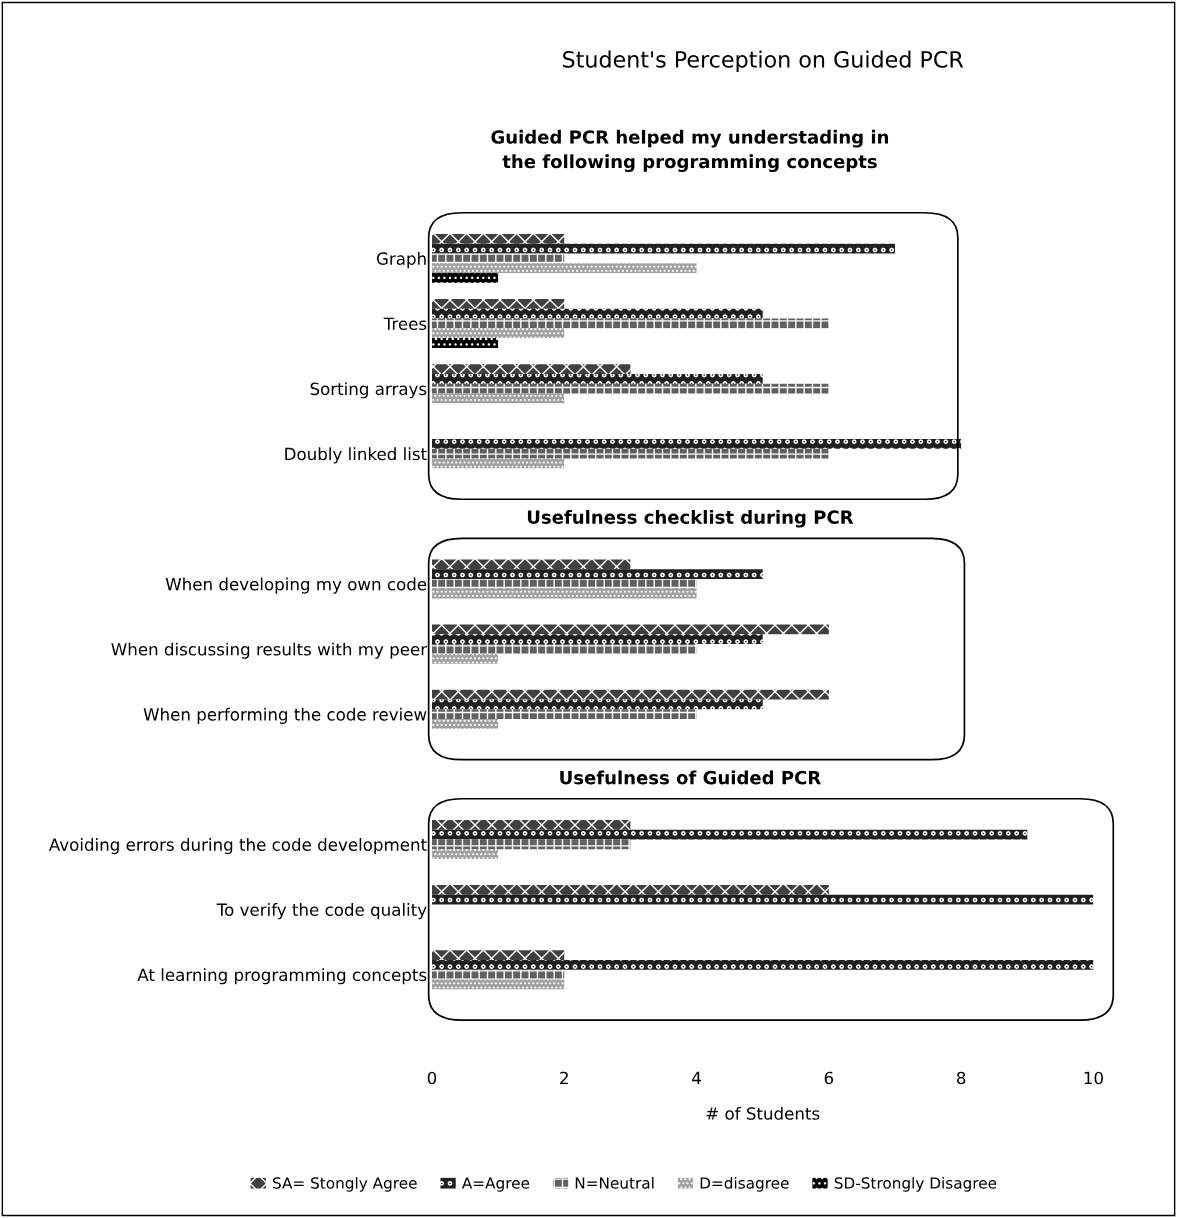 This screenshot has width=1177, height=1218. I want to click on y-tick-label: Trees, so click(405, 324).